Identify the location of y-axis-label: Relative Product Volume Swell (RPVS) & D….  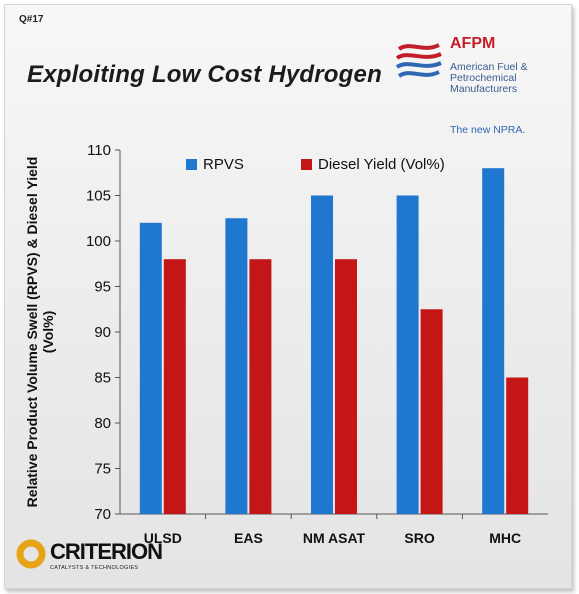
(40, 332).